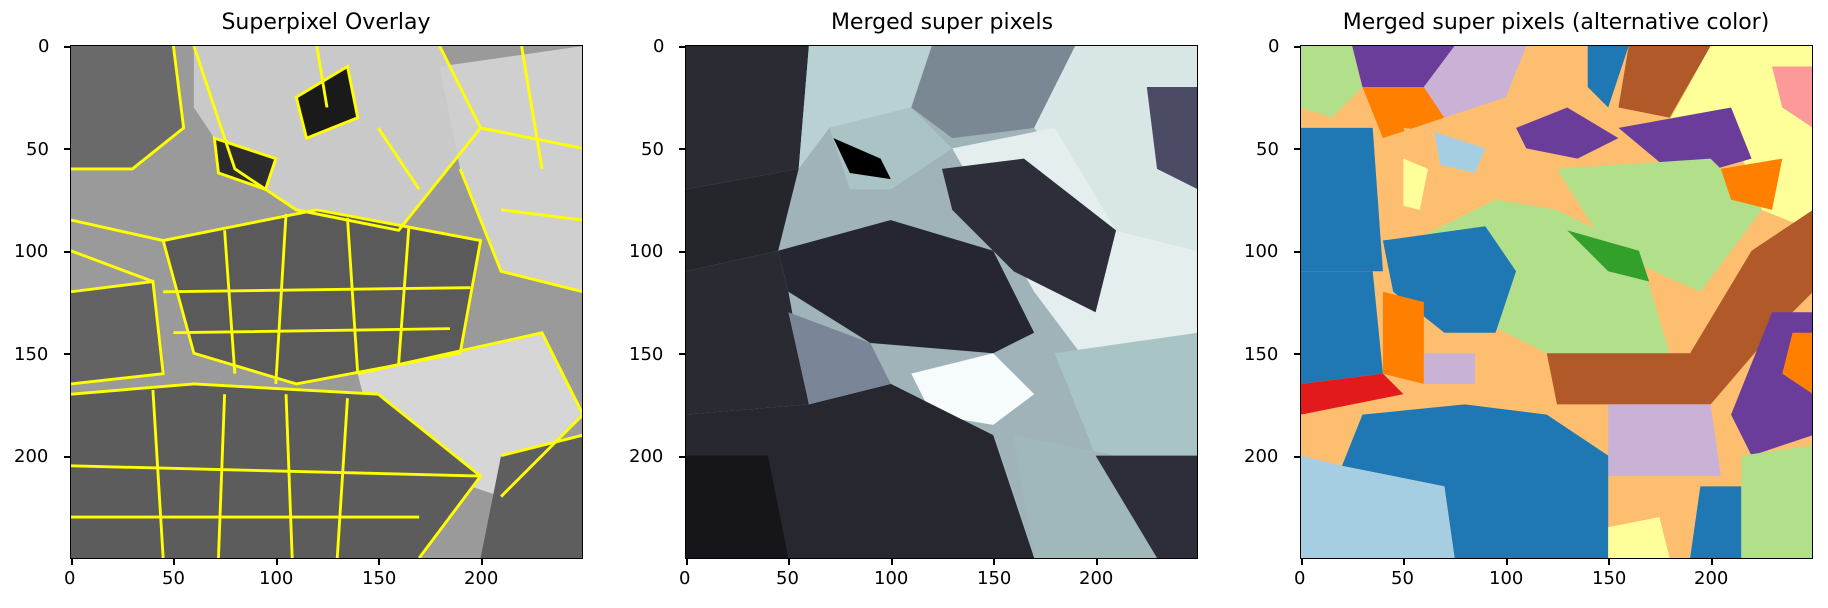 This screenshot has height=608, width=1828. What do you see at coordinates (326, 22) in the screenshot?
I see `panel-title: Superpixel Overlay` at bounding box center [326, 22].